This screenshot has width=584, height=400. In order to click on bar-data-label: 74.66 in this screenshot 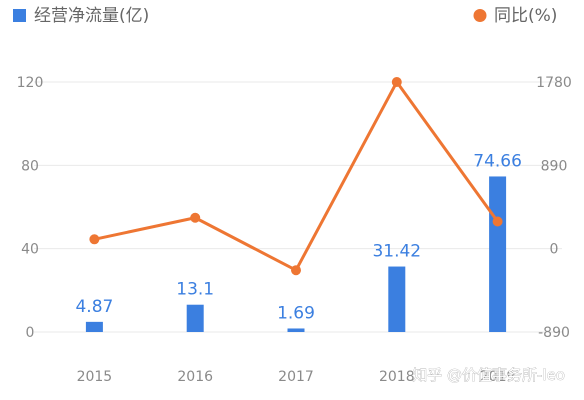, I will do `click(497, 161)`.